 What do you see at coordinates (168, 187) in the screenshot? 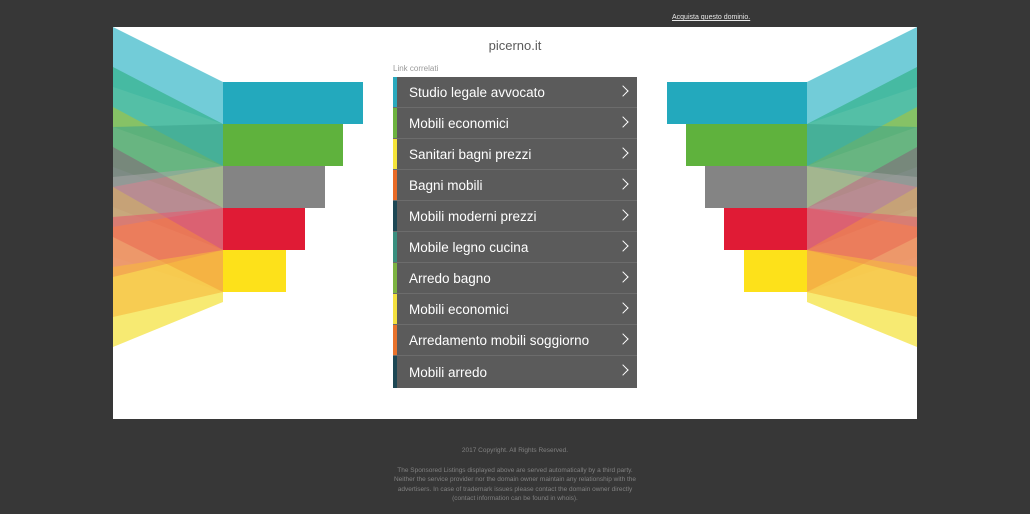
I see `left-wing` at bounding box center [168, 187].